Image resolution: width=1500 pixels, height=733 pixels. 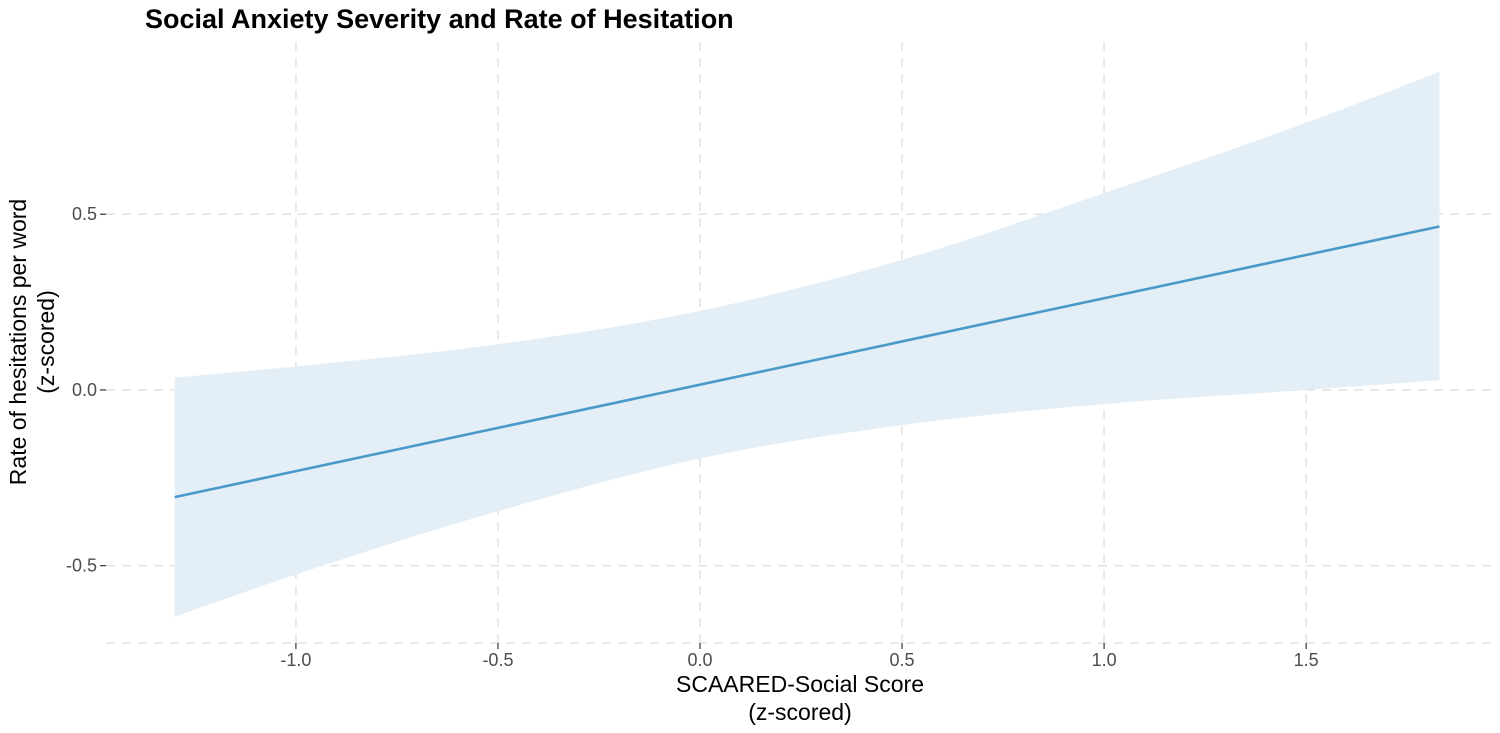 I want to click on x-tick-label: -1.0, so click(x=295, y=660).